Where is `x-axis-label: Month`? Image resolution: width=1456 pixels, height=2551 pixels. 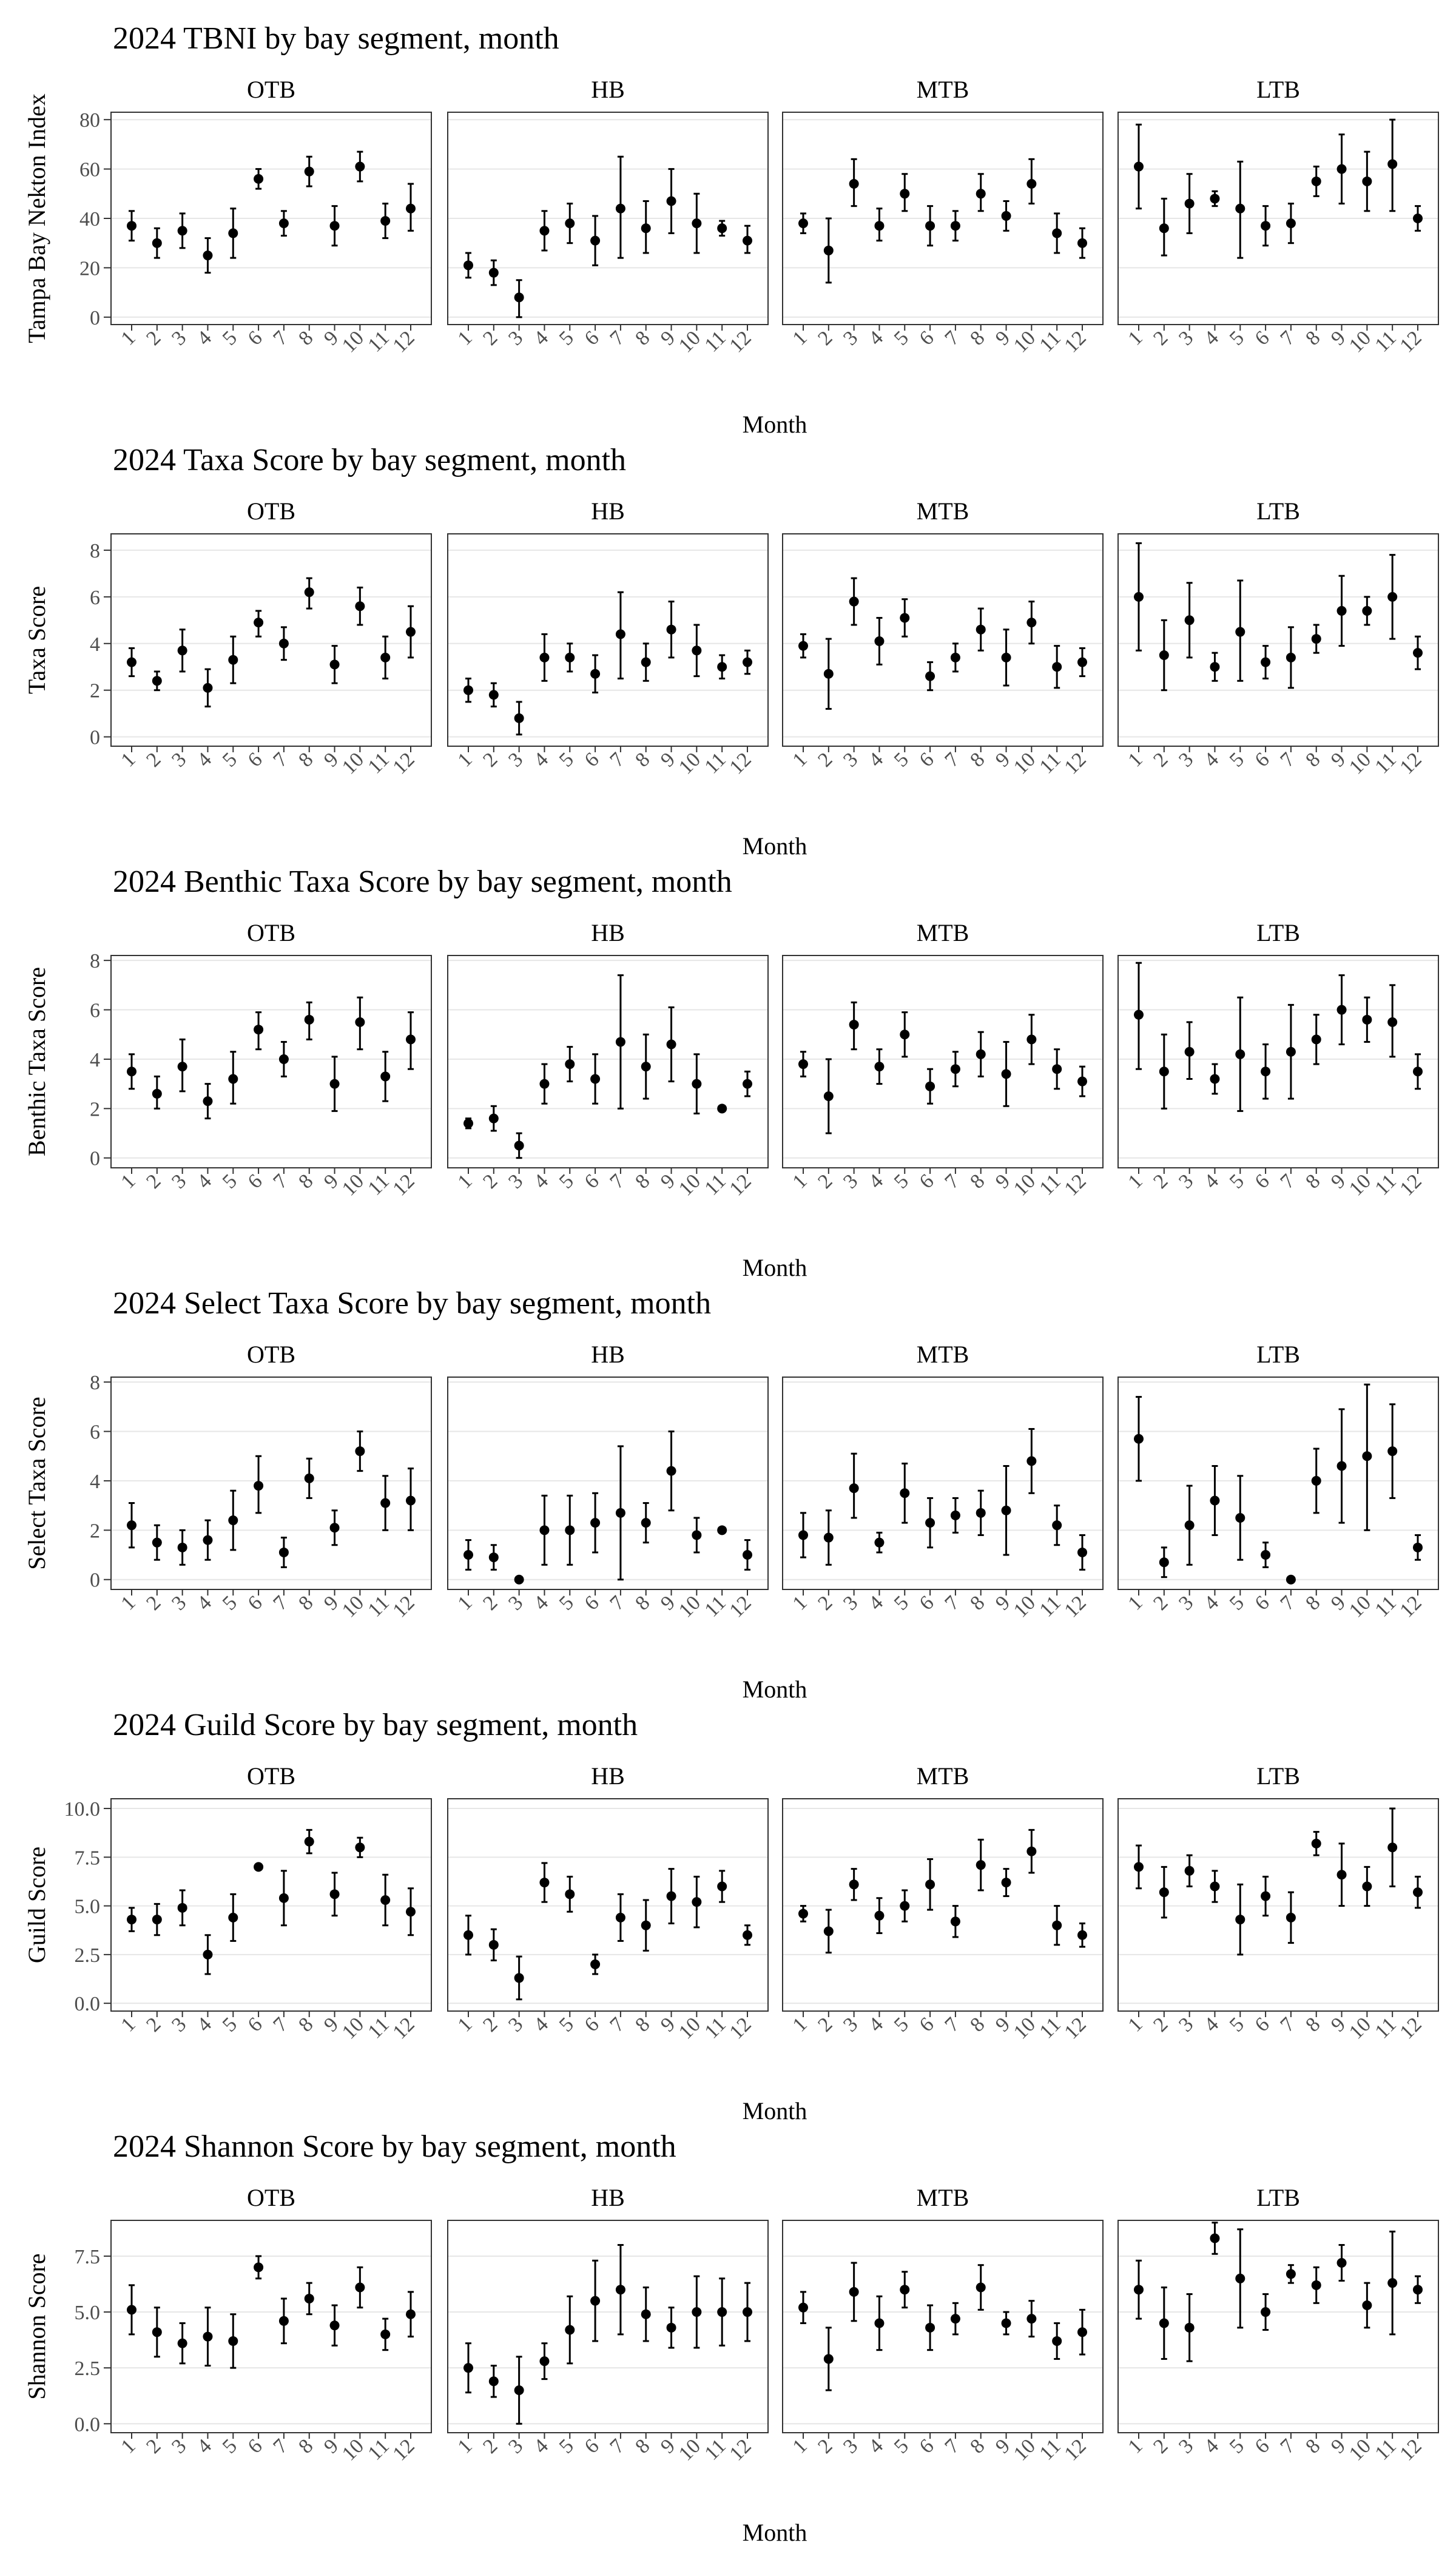
x-axis-label: Month is located at coordinates (775, 1267).